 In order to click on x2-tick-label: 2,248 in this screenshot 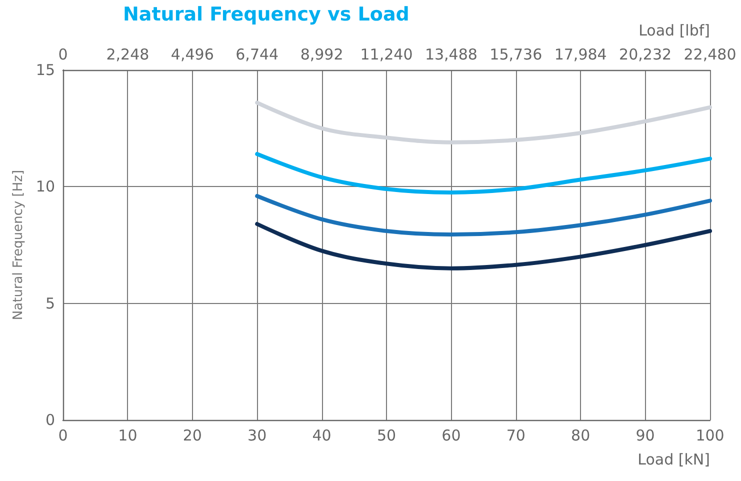, I will do `click(128, 55)`.